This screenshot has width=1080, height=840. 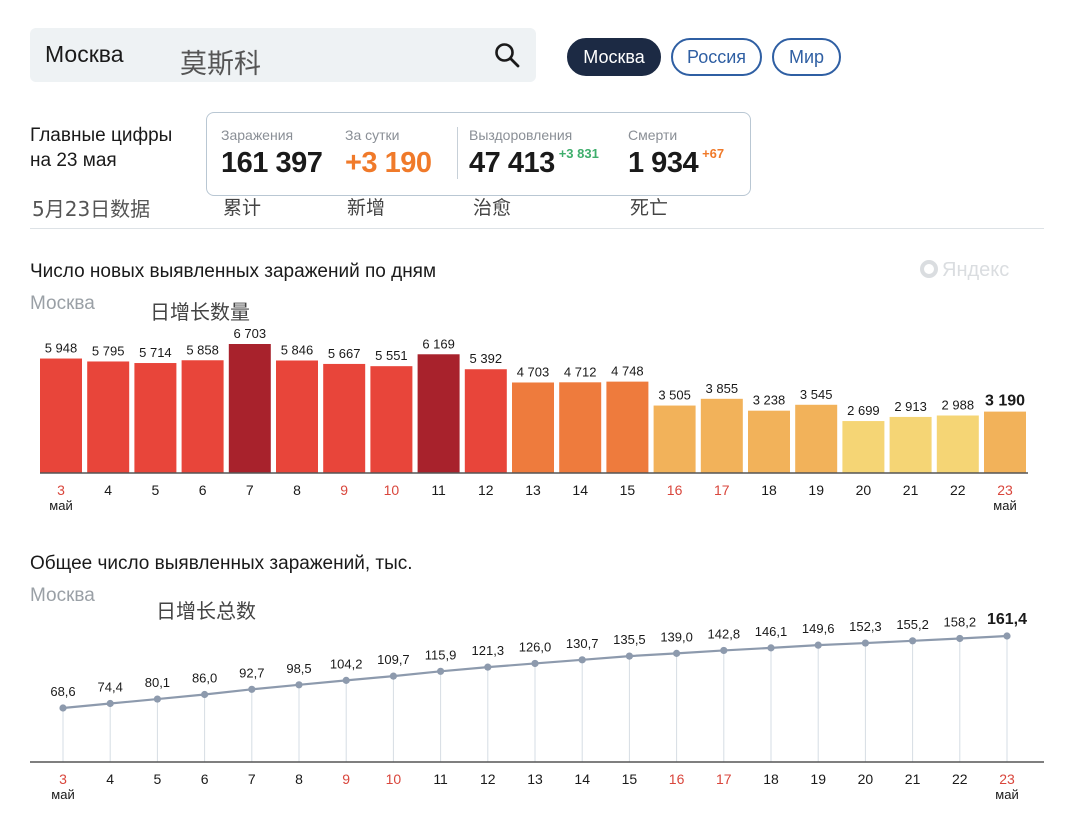 I want to click on point-value-label: 139,0, so click(x=676, y=636).